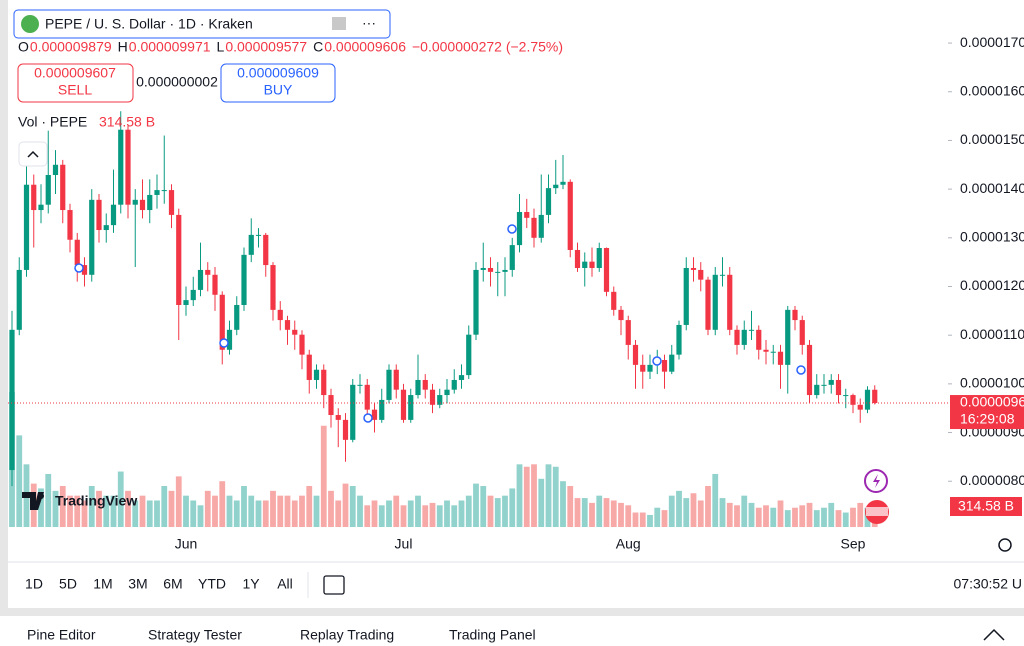  What do you see at coordinates (212, 584) in the screenshot?
I see `range-button: YTD` at bounding box center [212, 584].